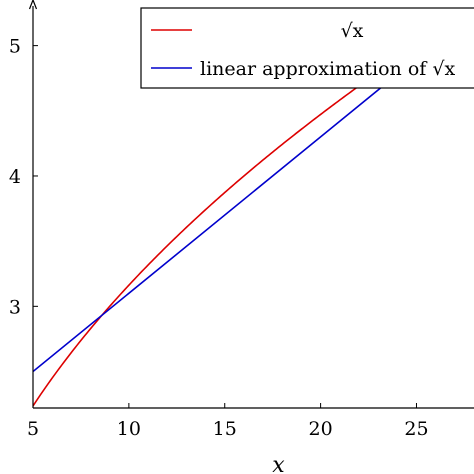 Image resolution: width=474 pixels, height=474 pixels. I want to click on x-tick-label: 15, so click(225, 429).